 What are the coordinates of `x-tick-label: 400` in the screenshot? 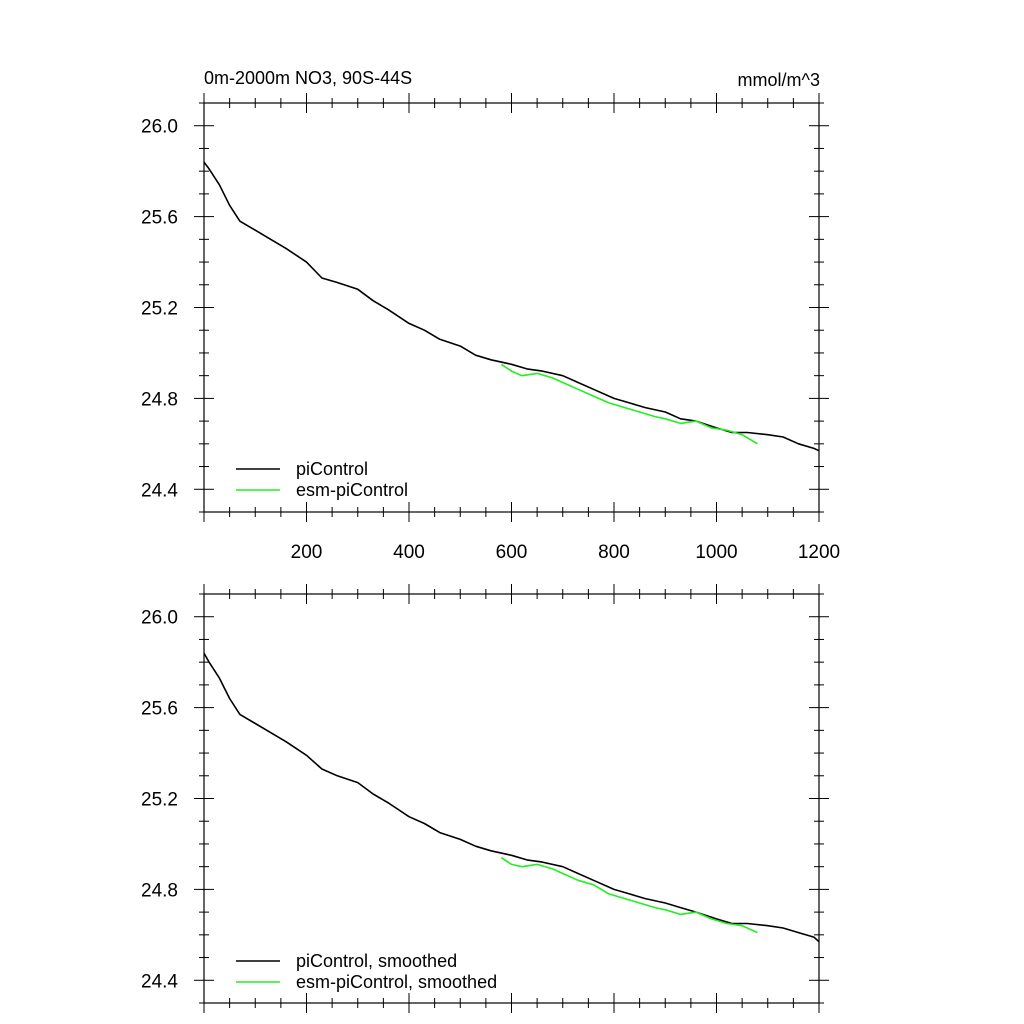 It's located at (409, 552).